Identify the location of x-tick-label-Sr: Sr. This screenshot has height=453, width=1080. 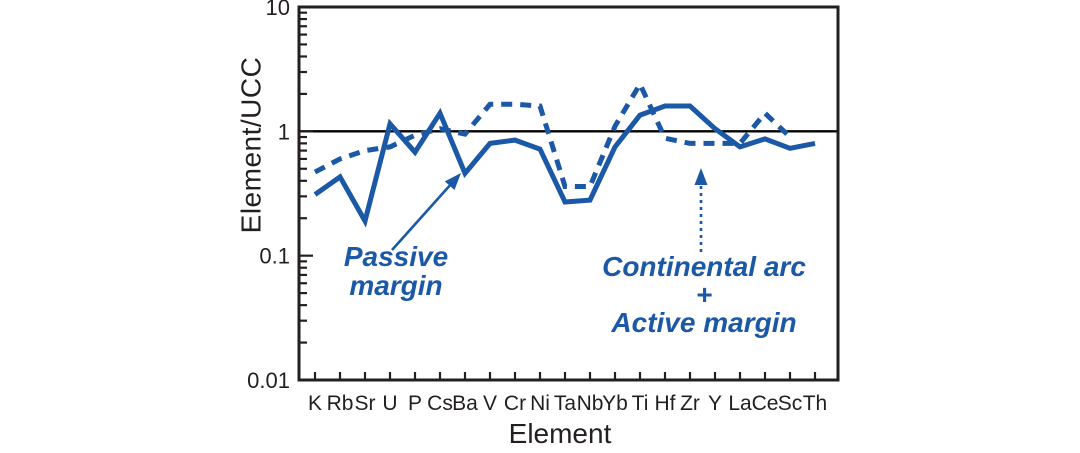
(365, 403).